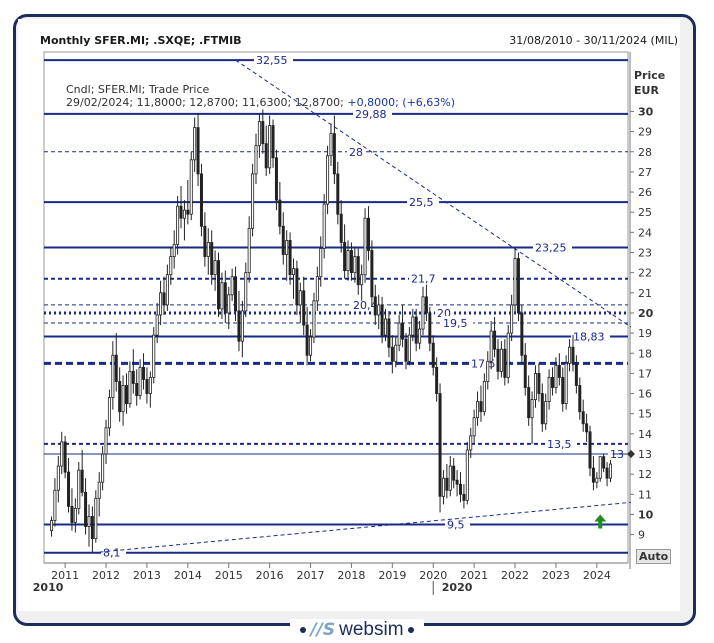 The width and height of the screenshot is (714, 643). I want to click on y-tick-label: 24, so click(645, 232).